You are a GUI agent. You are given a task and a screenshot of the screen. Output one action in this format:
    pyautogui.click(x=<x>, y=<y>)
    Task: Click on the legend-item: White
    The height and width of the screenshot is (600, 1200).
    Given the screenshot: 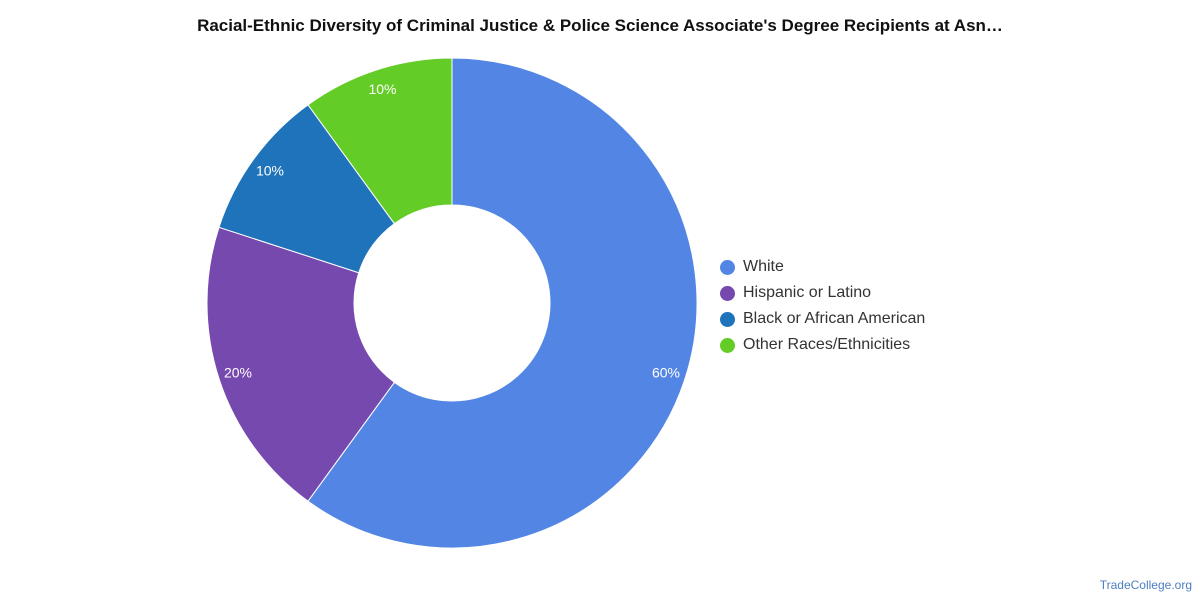 What is the action you would take?
    pyautogui.click(x=822, y=267)
    